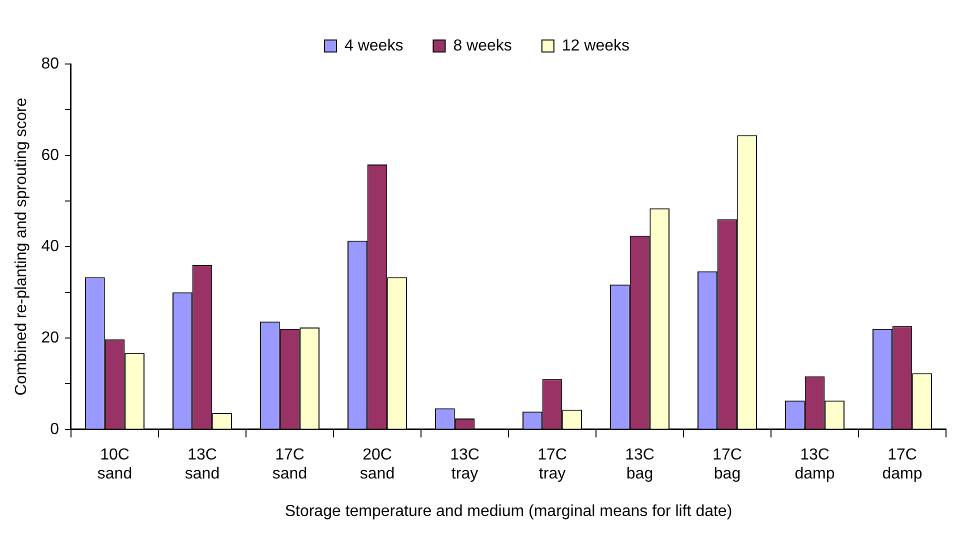  What do you see at coordinates (727, 464) in the screenshot?
I see `x-tick-label: 17C bag` at bounding box center [727, 464].